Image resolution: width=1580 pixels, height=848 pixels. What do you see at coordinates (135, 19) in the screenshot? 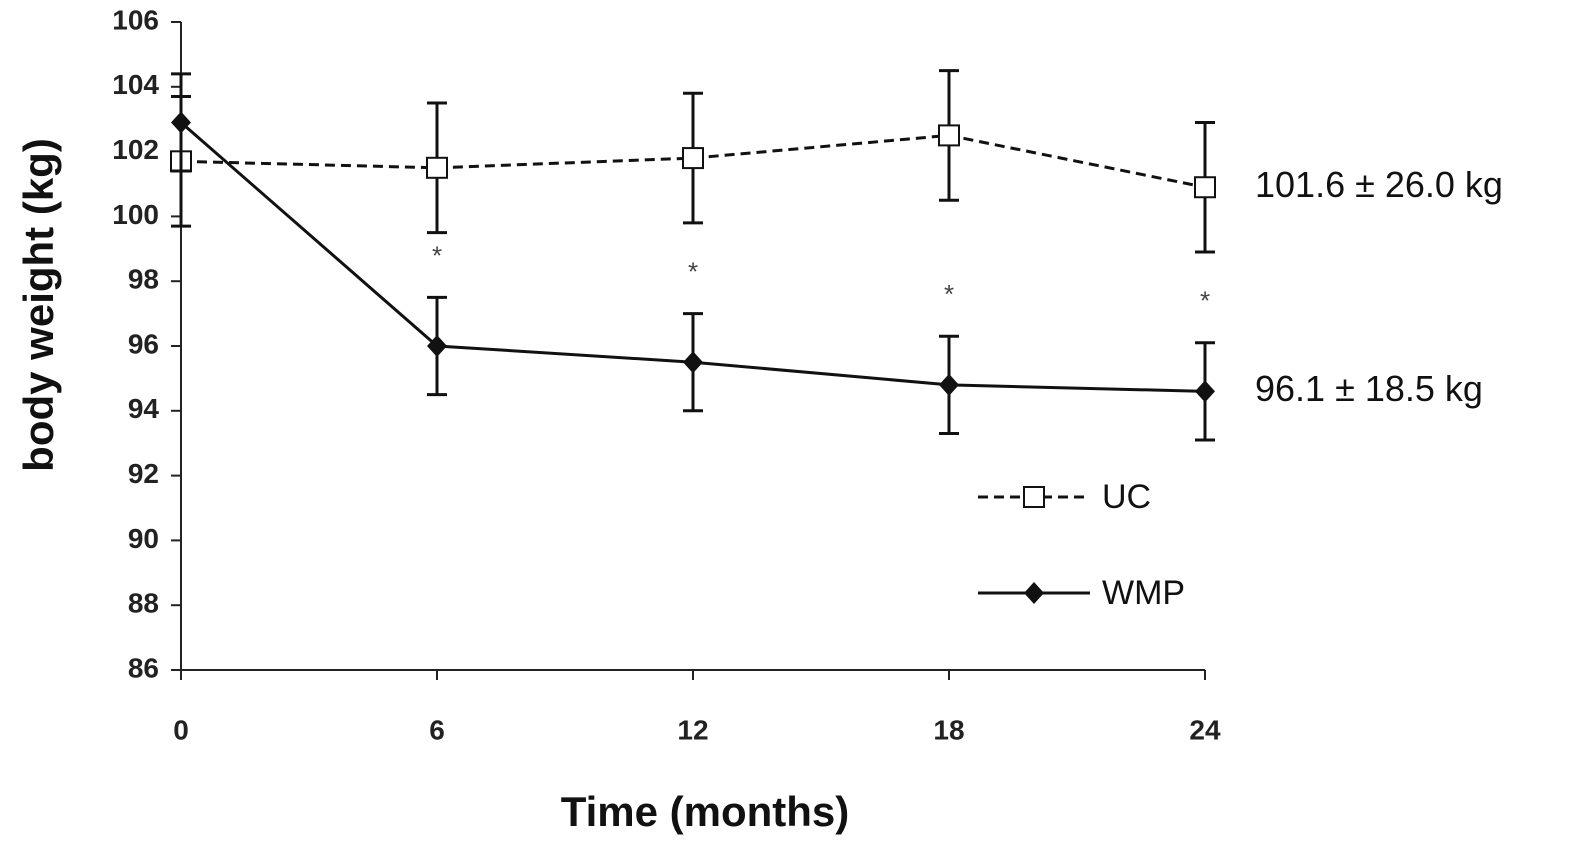
I see `y-tick-label: 106` at bounding box center [135, 19].